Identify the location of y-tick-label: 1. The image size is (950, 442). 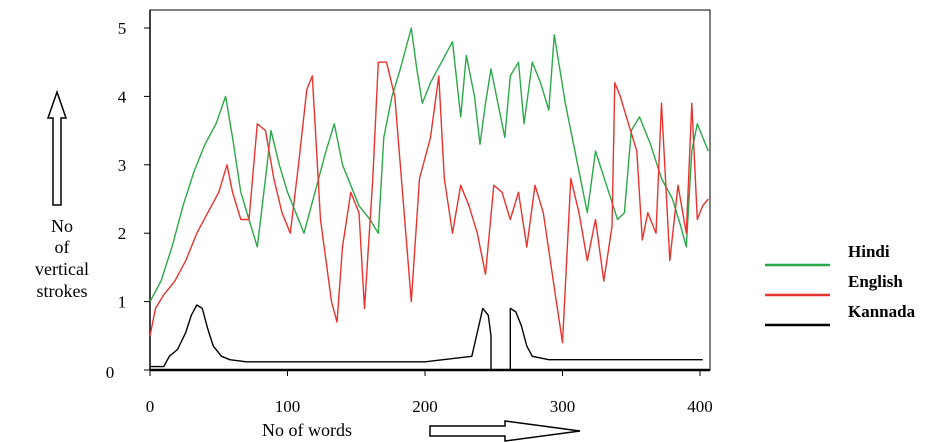
(122, 302).